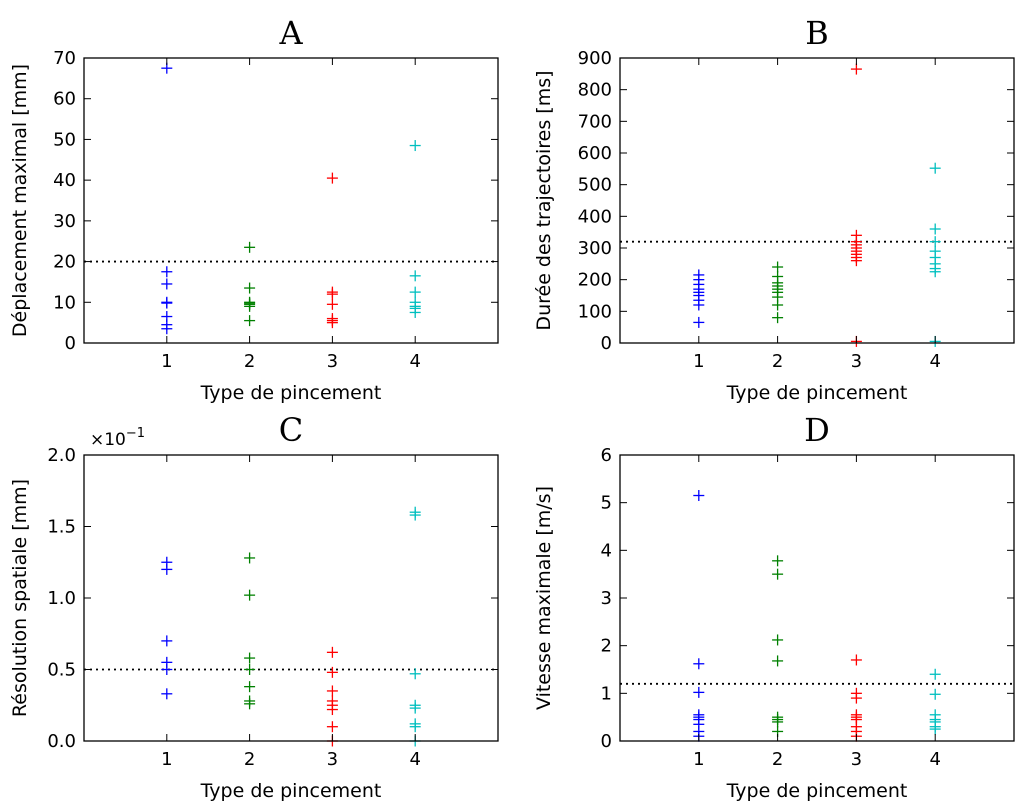 This screenshot has width=1019, height=803. I want to click on y-tick-label: 2.0, so click(61, 455).